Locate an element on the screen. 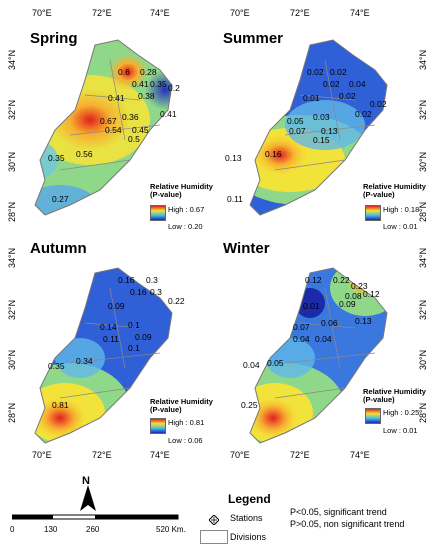 The height and width of the screenshot is (550, 431). season-title: Autumn is located at coordinates (58, 248).